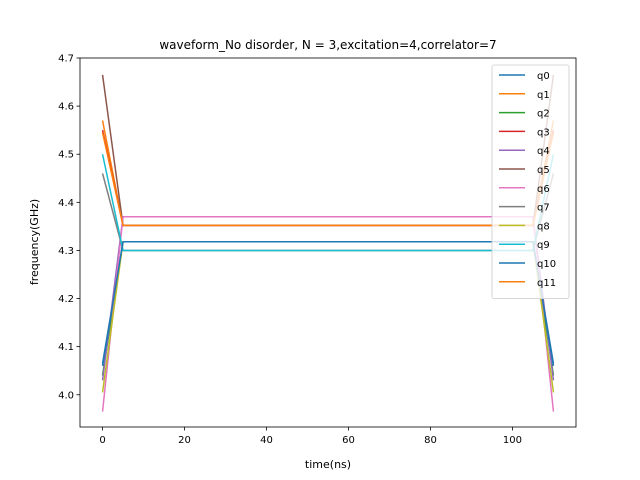 The height and width of the screenshot is (480, 640). Describe the element at coordinates (66, 251) in the screenshot. I see `y-tick-label: 4.3` at that location.